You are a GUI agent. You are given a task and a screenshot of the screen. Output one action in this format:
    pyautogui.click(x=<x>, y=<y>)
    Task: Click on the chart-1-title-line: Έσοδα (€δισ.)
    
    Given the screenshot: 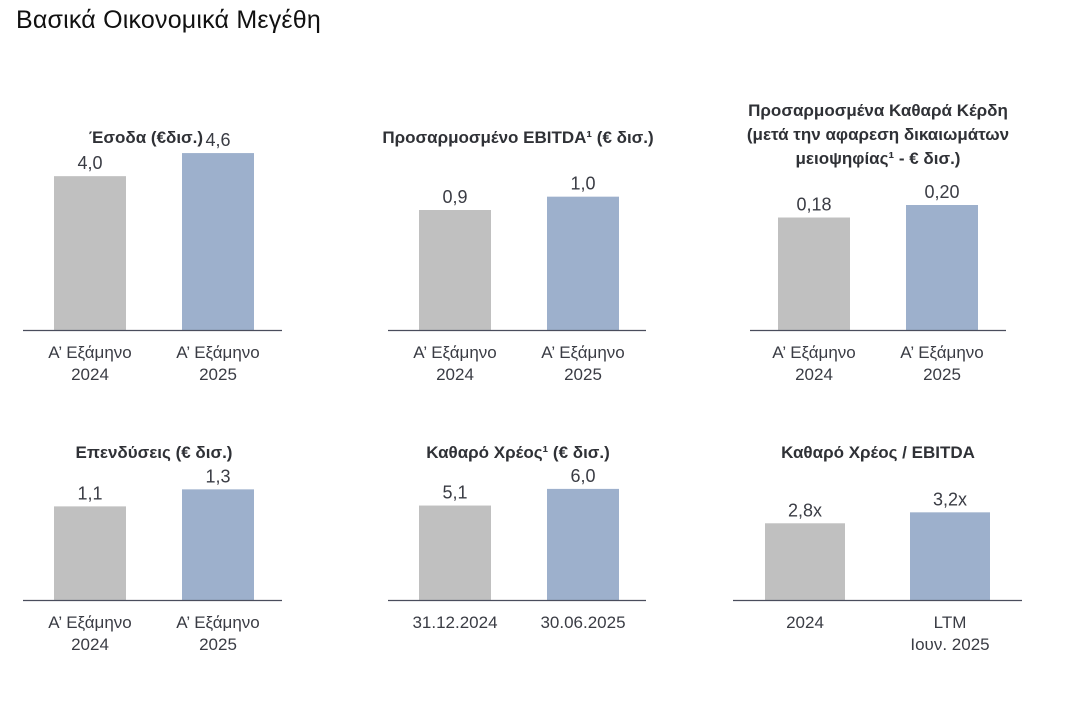 What is the action you would take?
    pyautogui.click(x=146, y=137)
    